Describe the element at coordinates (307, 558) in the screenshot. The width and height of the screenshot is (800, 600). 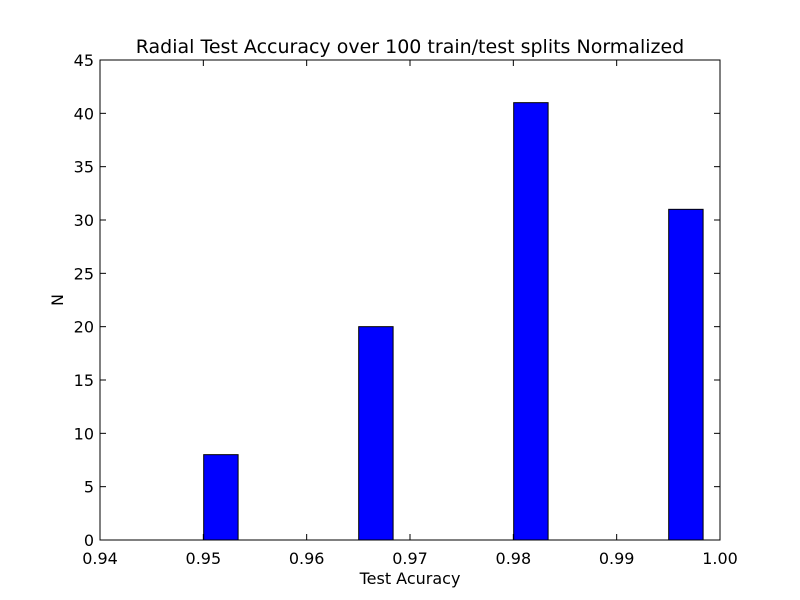
I see `x-tick-label-2: 0.96` at that location.